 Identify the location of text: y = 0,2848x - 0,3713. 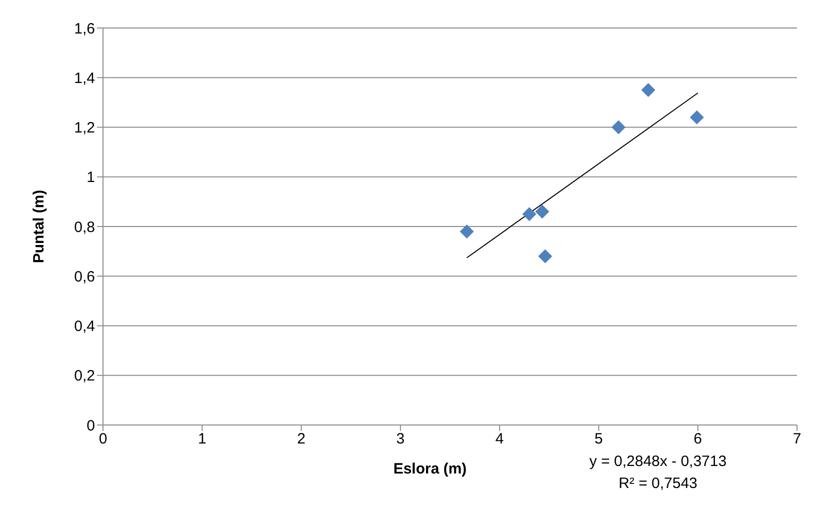
(658, 461).